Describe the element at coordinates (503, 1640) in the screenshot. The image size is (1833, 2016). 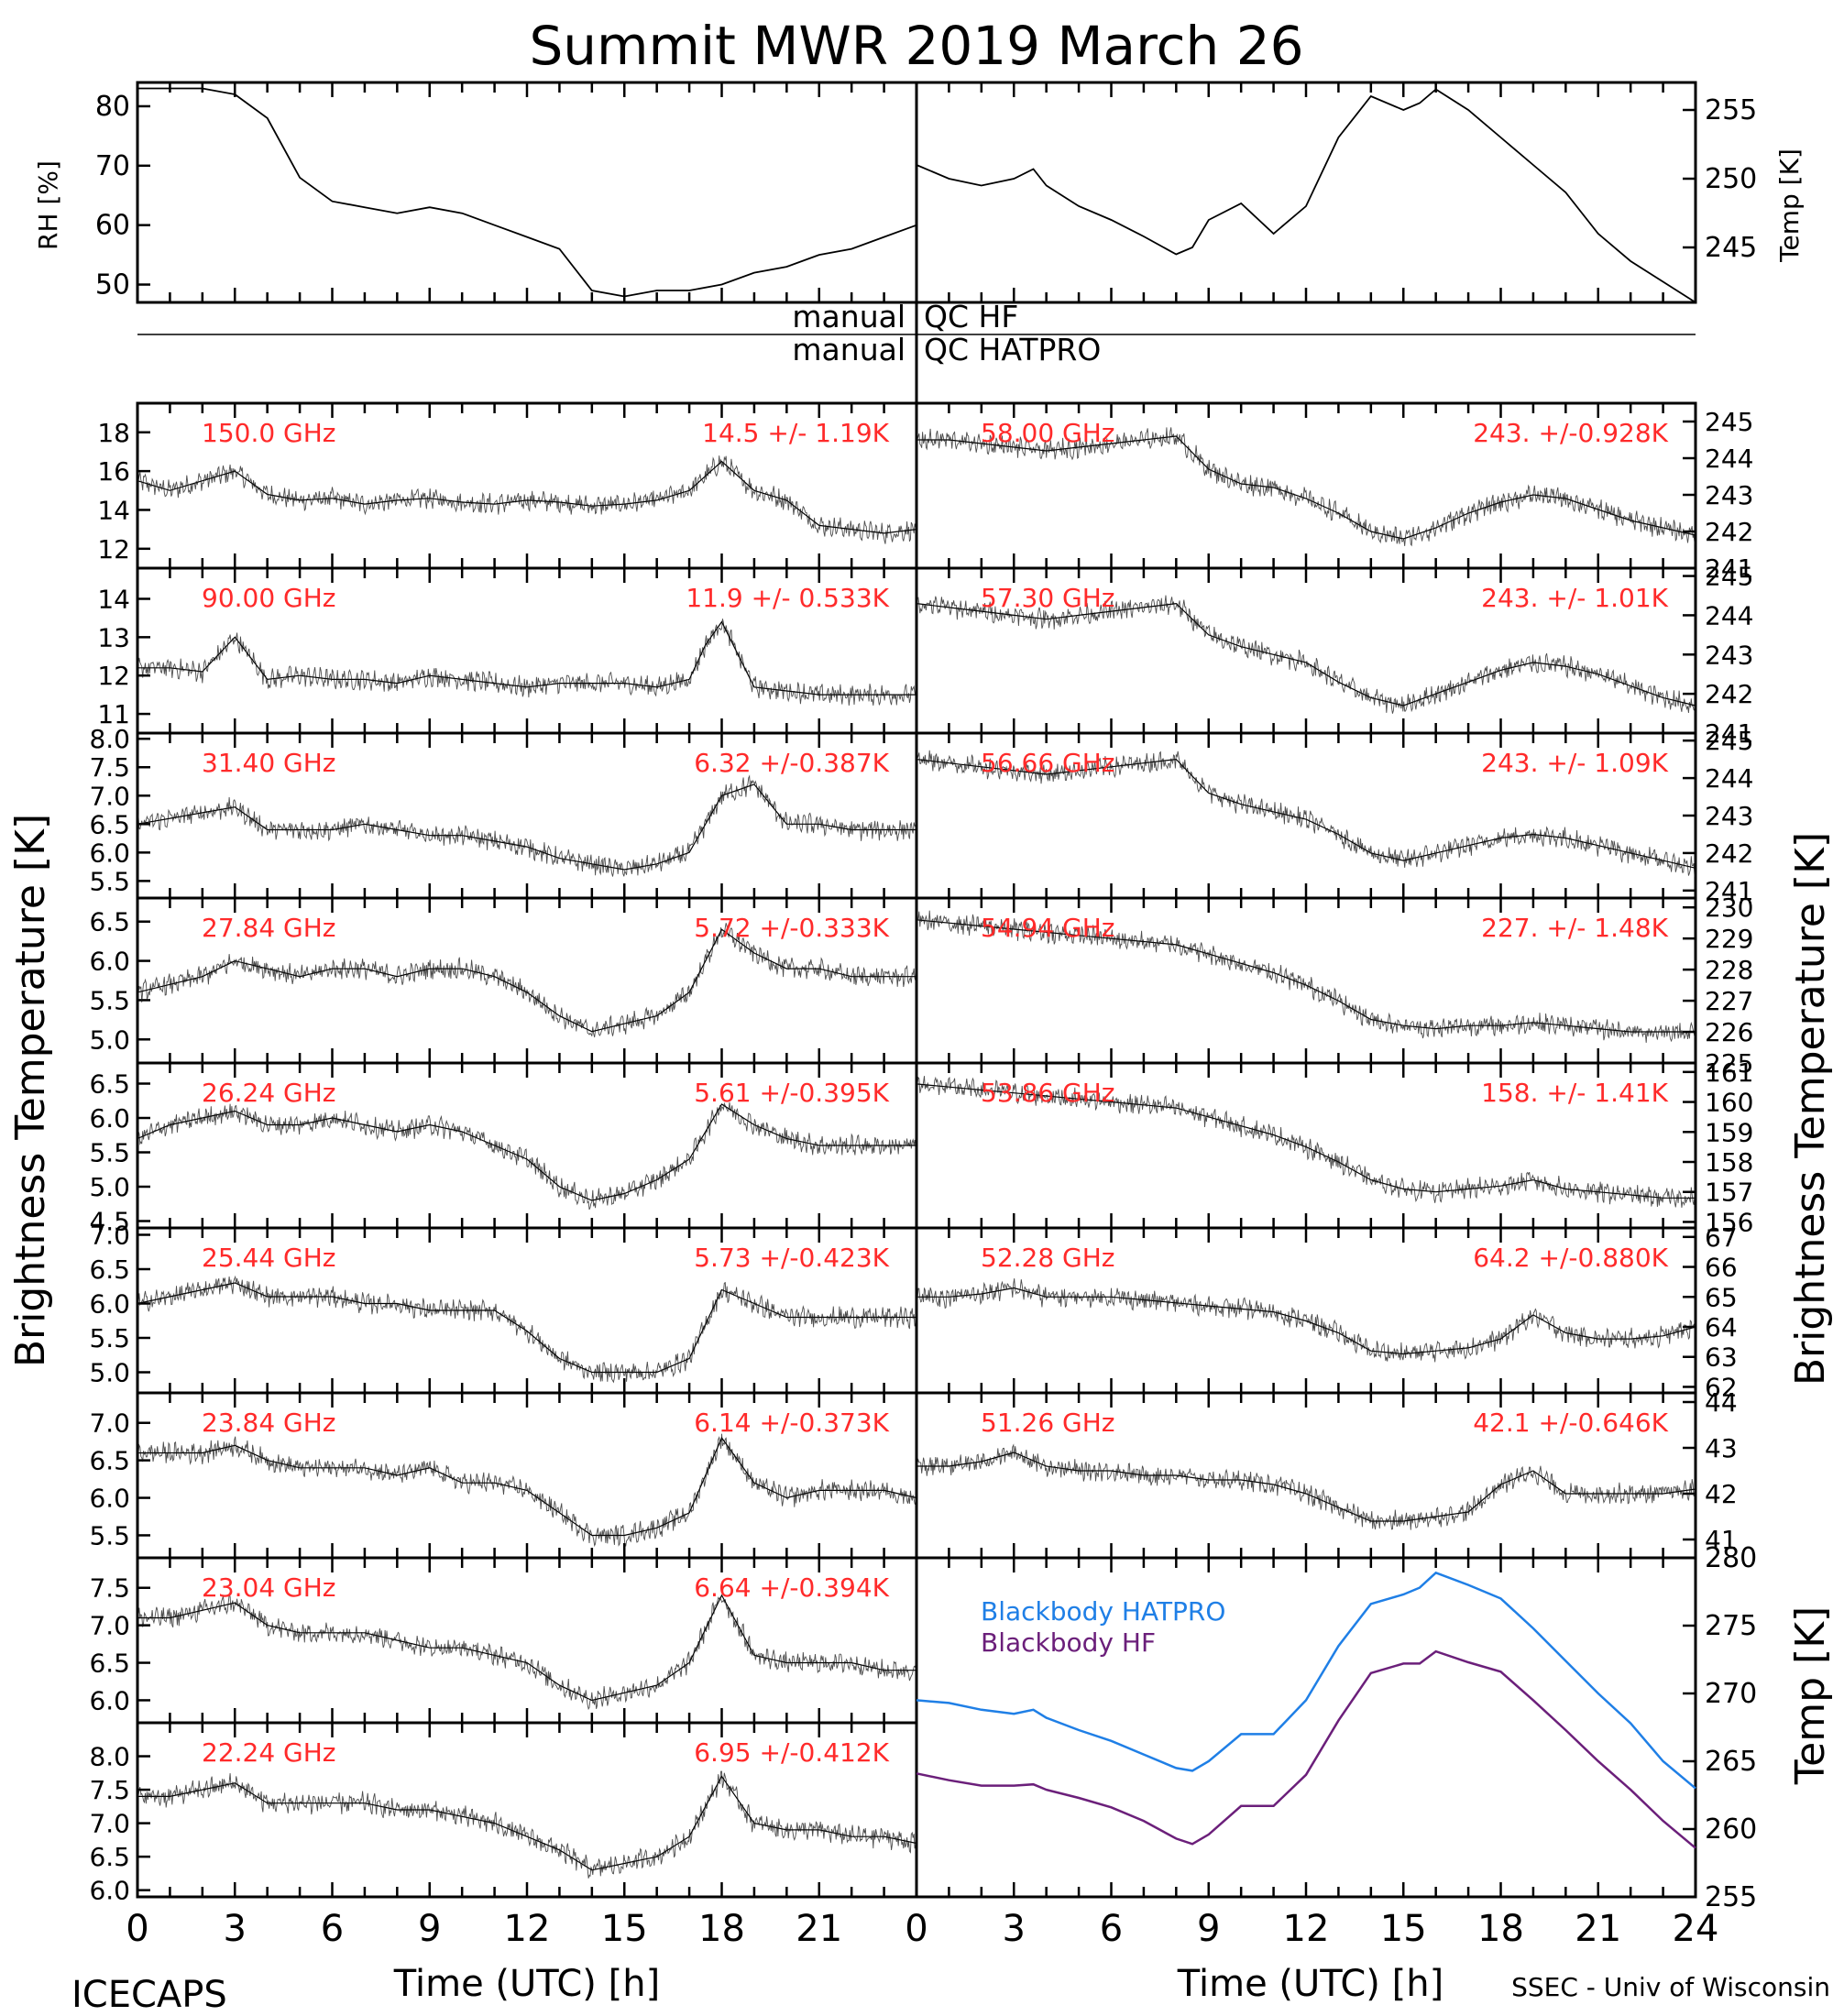
I see `panel-ch2304: 6.0 6.5 7.0 7.5 23.04 GHz 6.64 +/-0.394K` at that location.